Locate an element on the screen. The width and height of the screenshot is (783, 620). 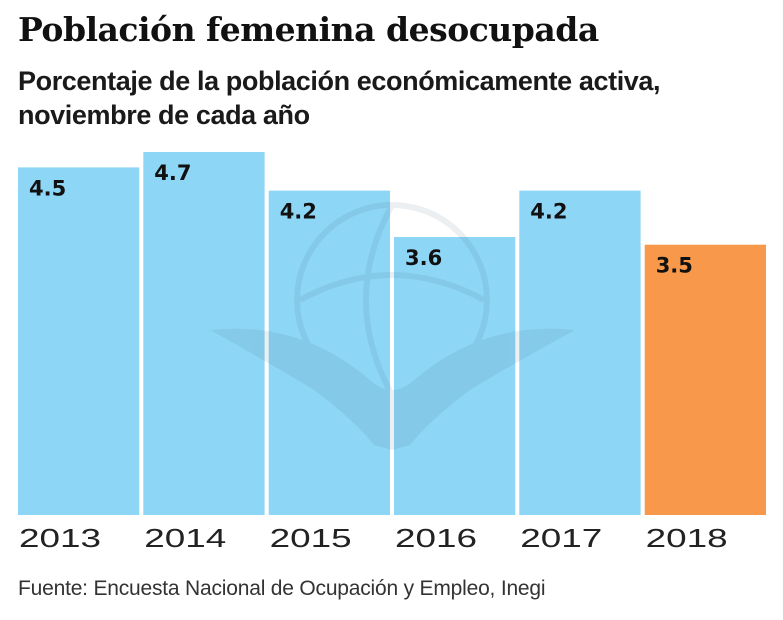
x-tick-label-2013: 2013 is located at coordinates (60, 538).